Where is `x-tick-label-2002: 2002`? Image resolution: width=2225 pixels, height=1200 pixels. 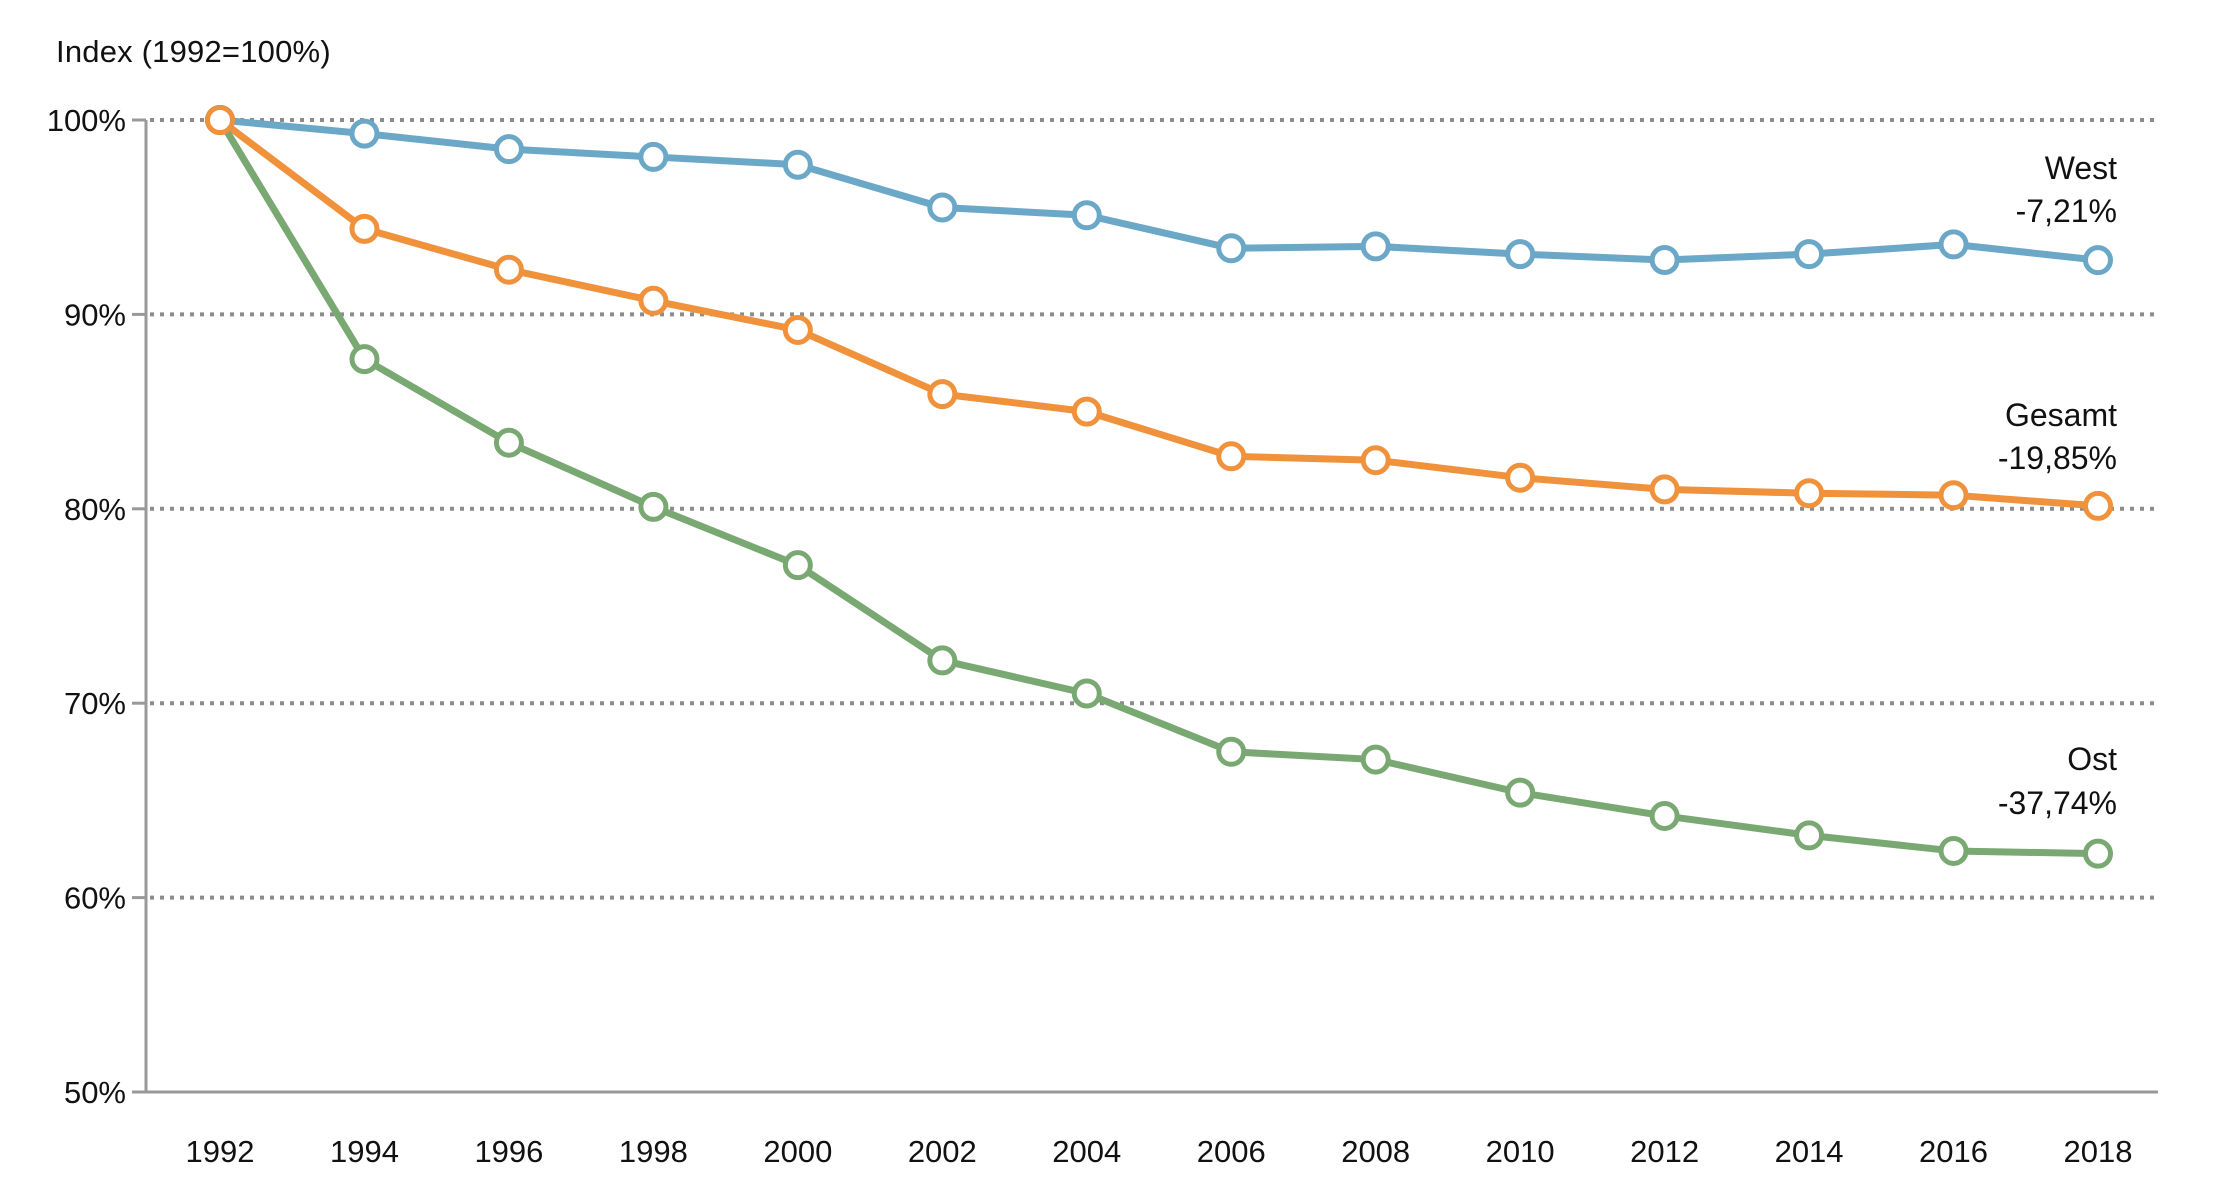
x-tick-label-2002: 2002 is located at coordinates (942, 1151).